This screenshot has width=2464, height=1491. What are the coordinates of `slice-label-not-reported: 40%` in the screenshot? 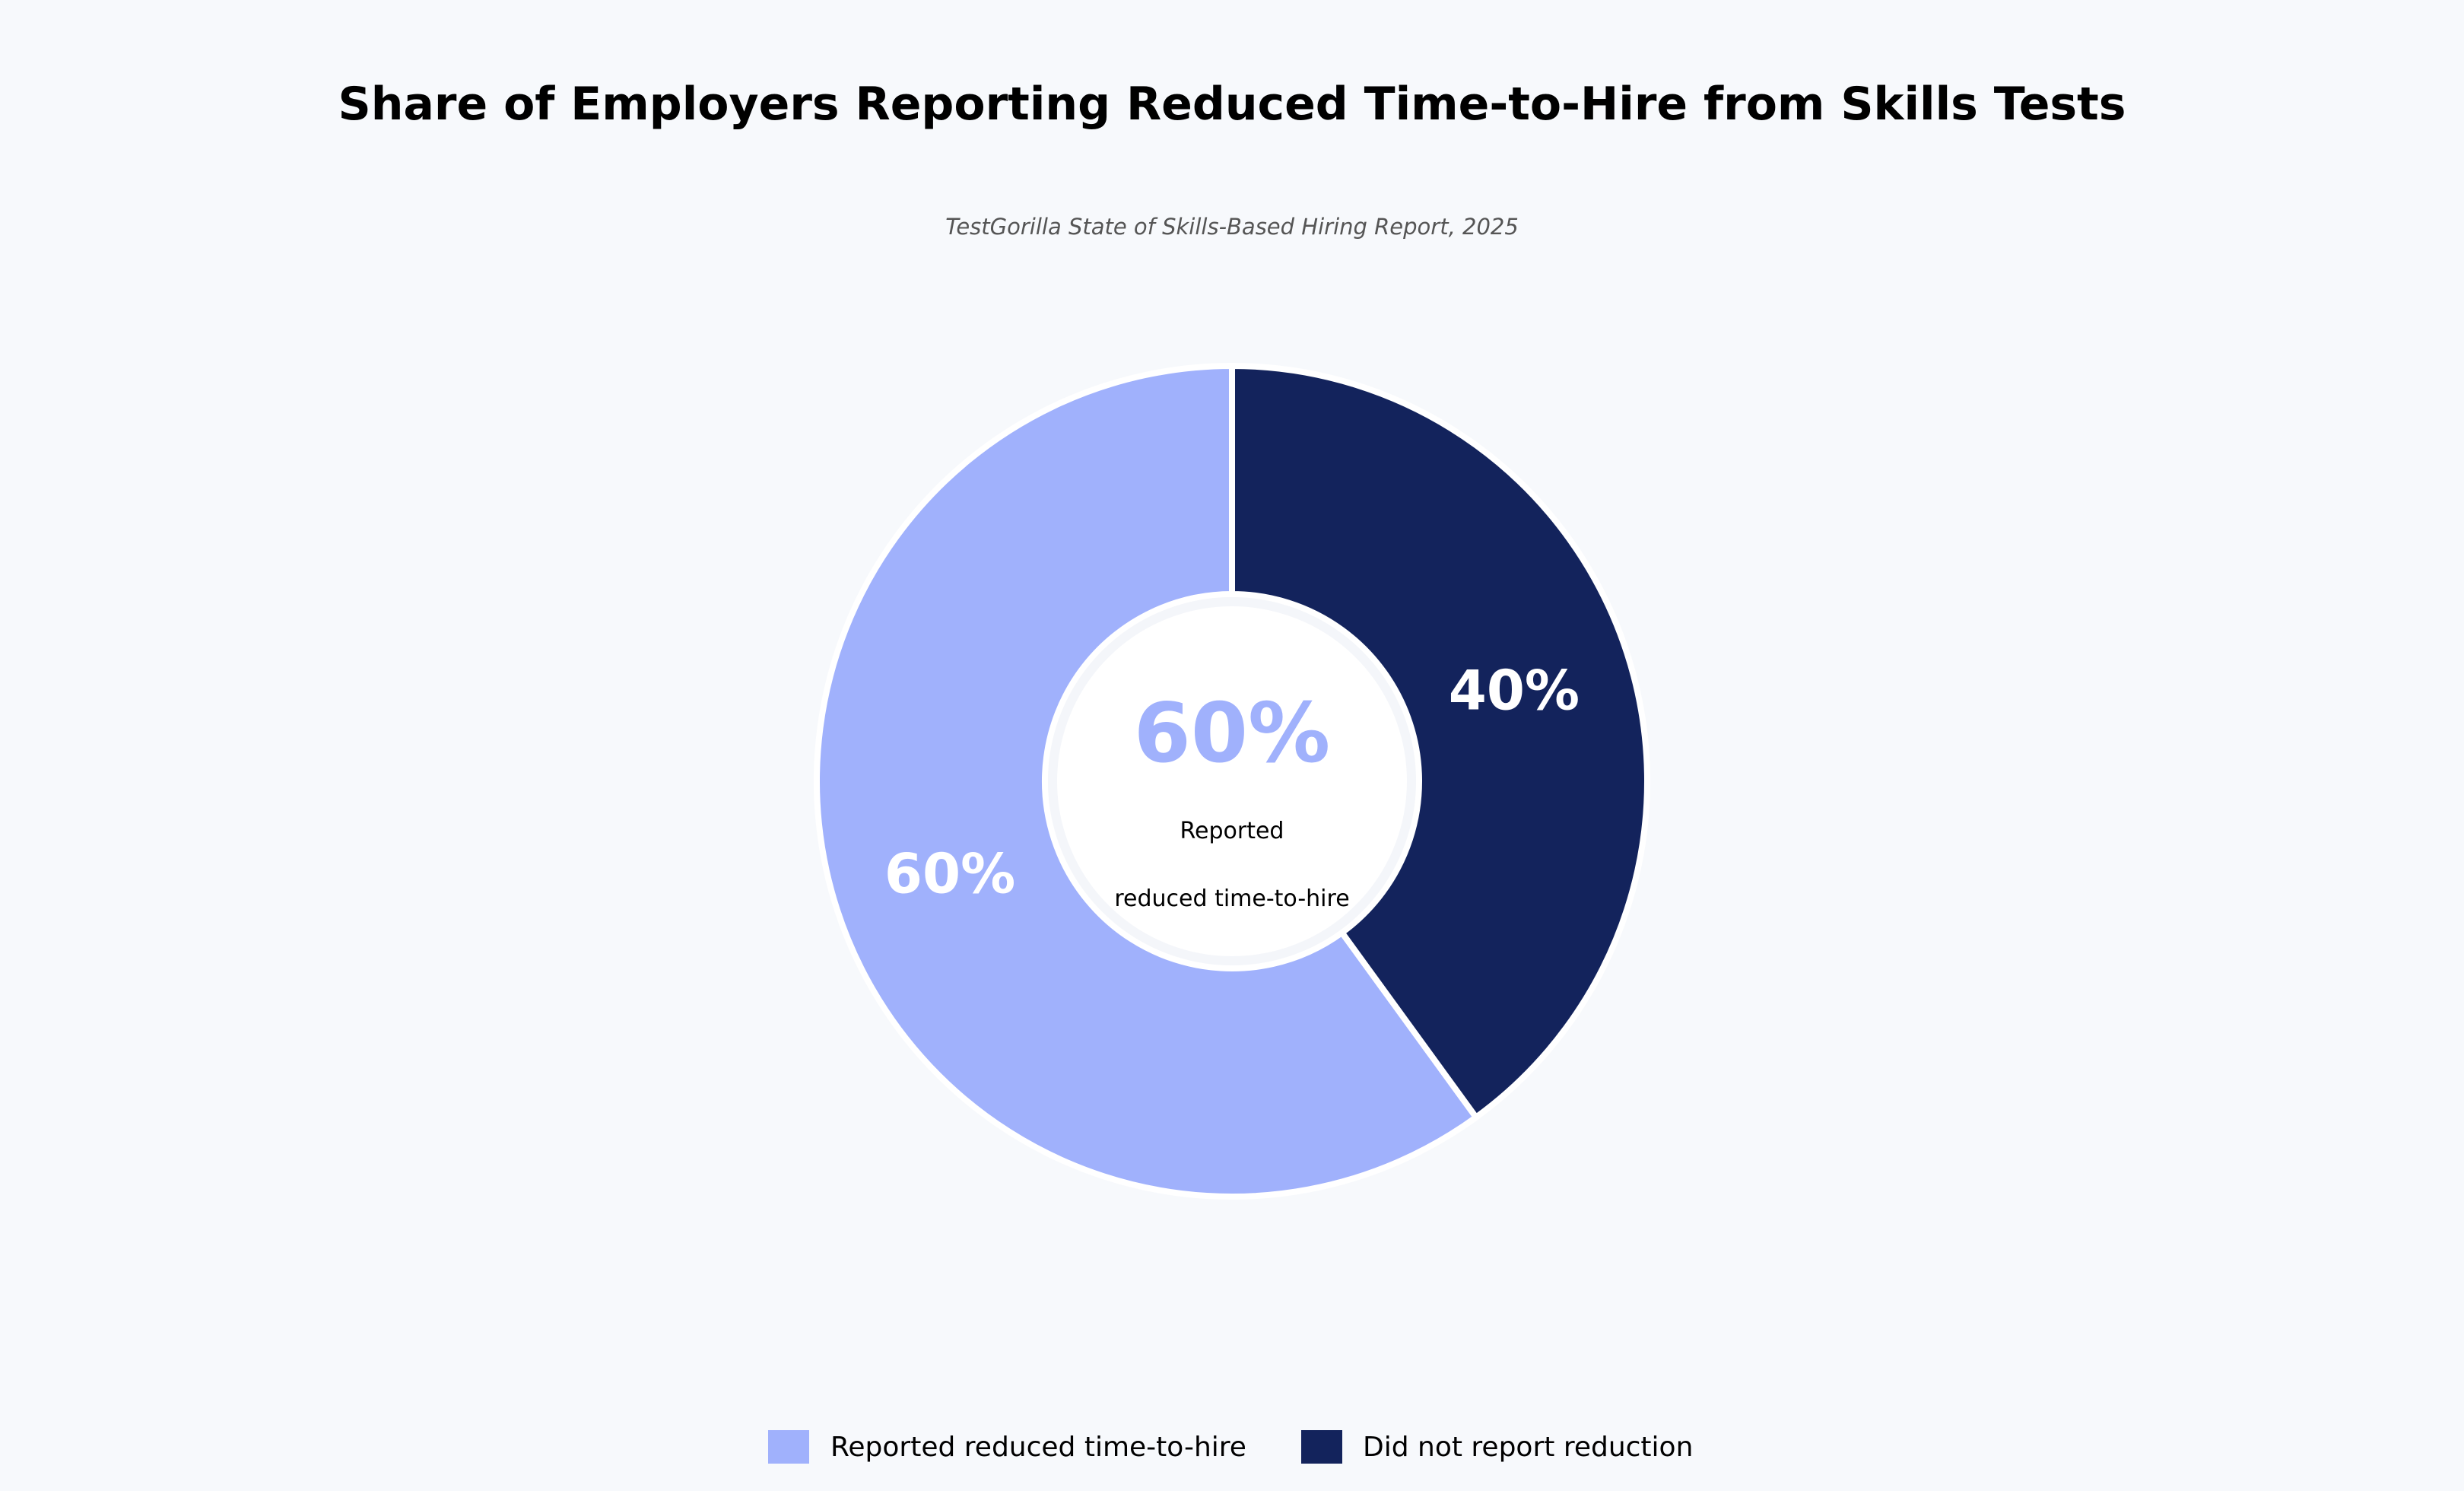 It's located at (1514, 690).